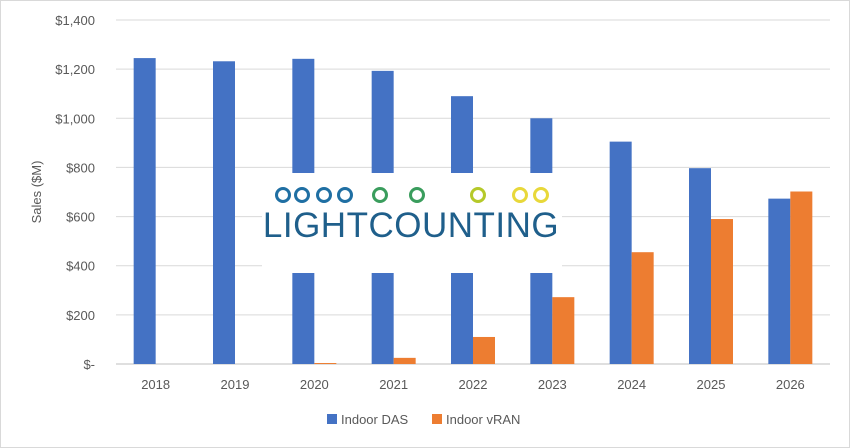  Describe the element at coordinates (75, 192) in the screenshot. I see `y-axis-ticks: $- $200 $400 $600 $800 $1,000 $1,200 $1,400` at that location.